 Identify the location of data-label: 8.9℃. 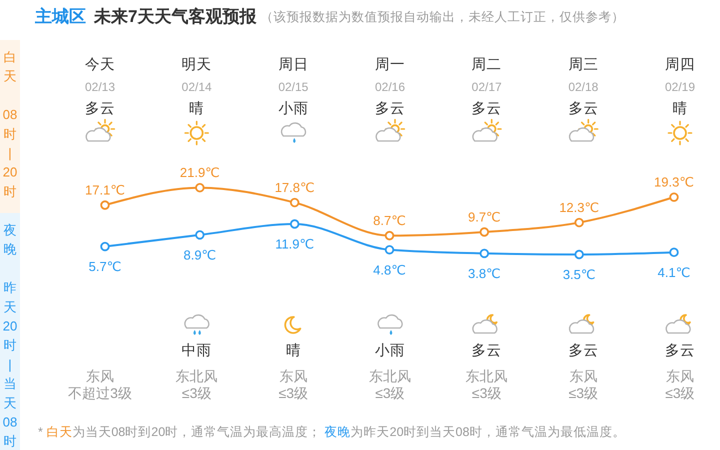
(199, 254).